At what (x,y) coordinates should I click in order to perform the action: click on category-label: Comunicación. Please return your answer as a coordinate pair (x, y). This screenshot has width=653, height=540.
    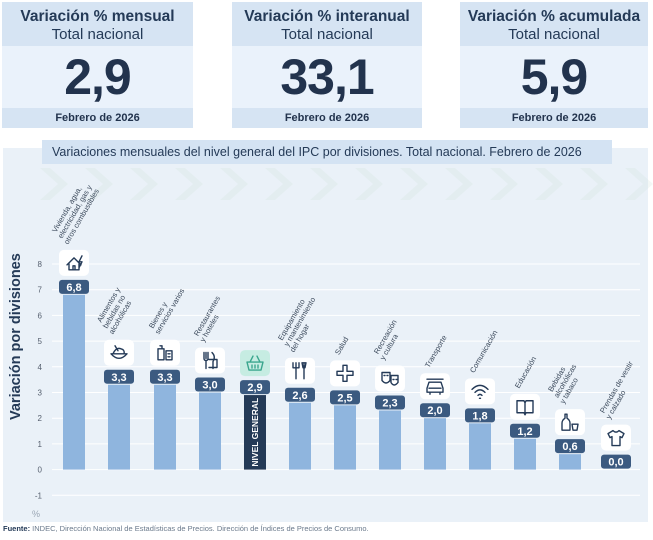
    Looking at the image, I should click on (484, 352).